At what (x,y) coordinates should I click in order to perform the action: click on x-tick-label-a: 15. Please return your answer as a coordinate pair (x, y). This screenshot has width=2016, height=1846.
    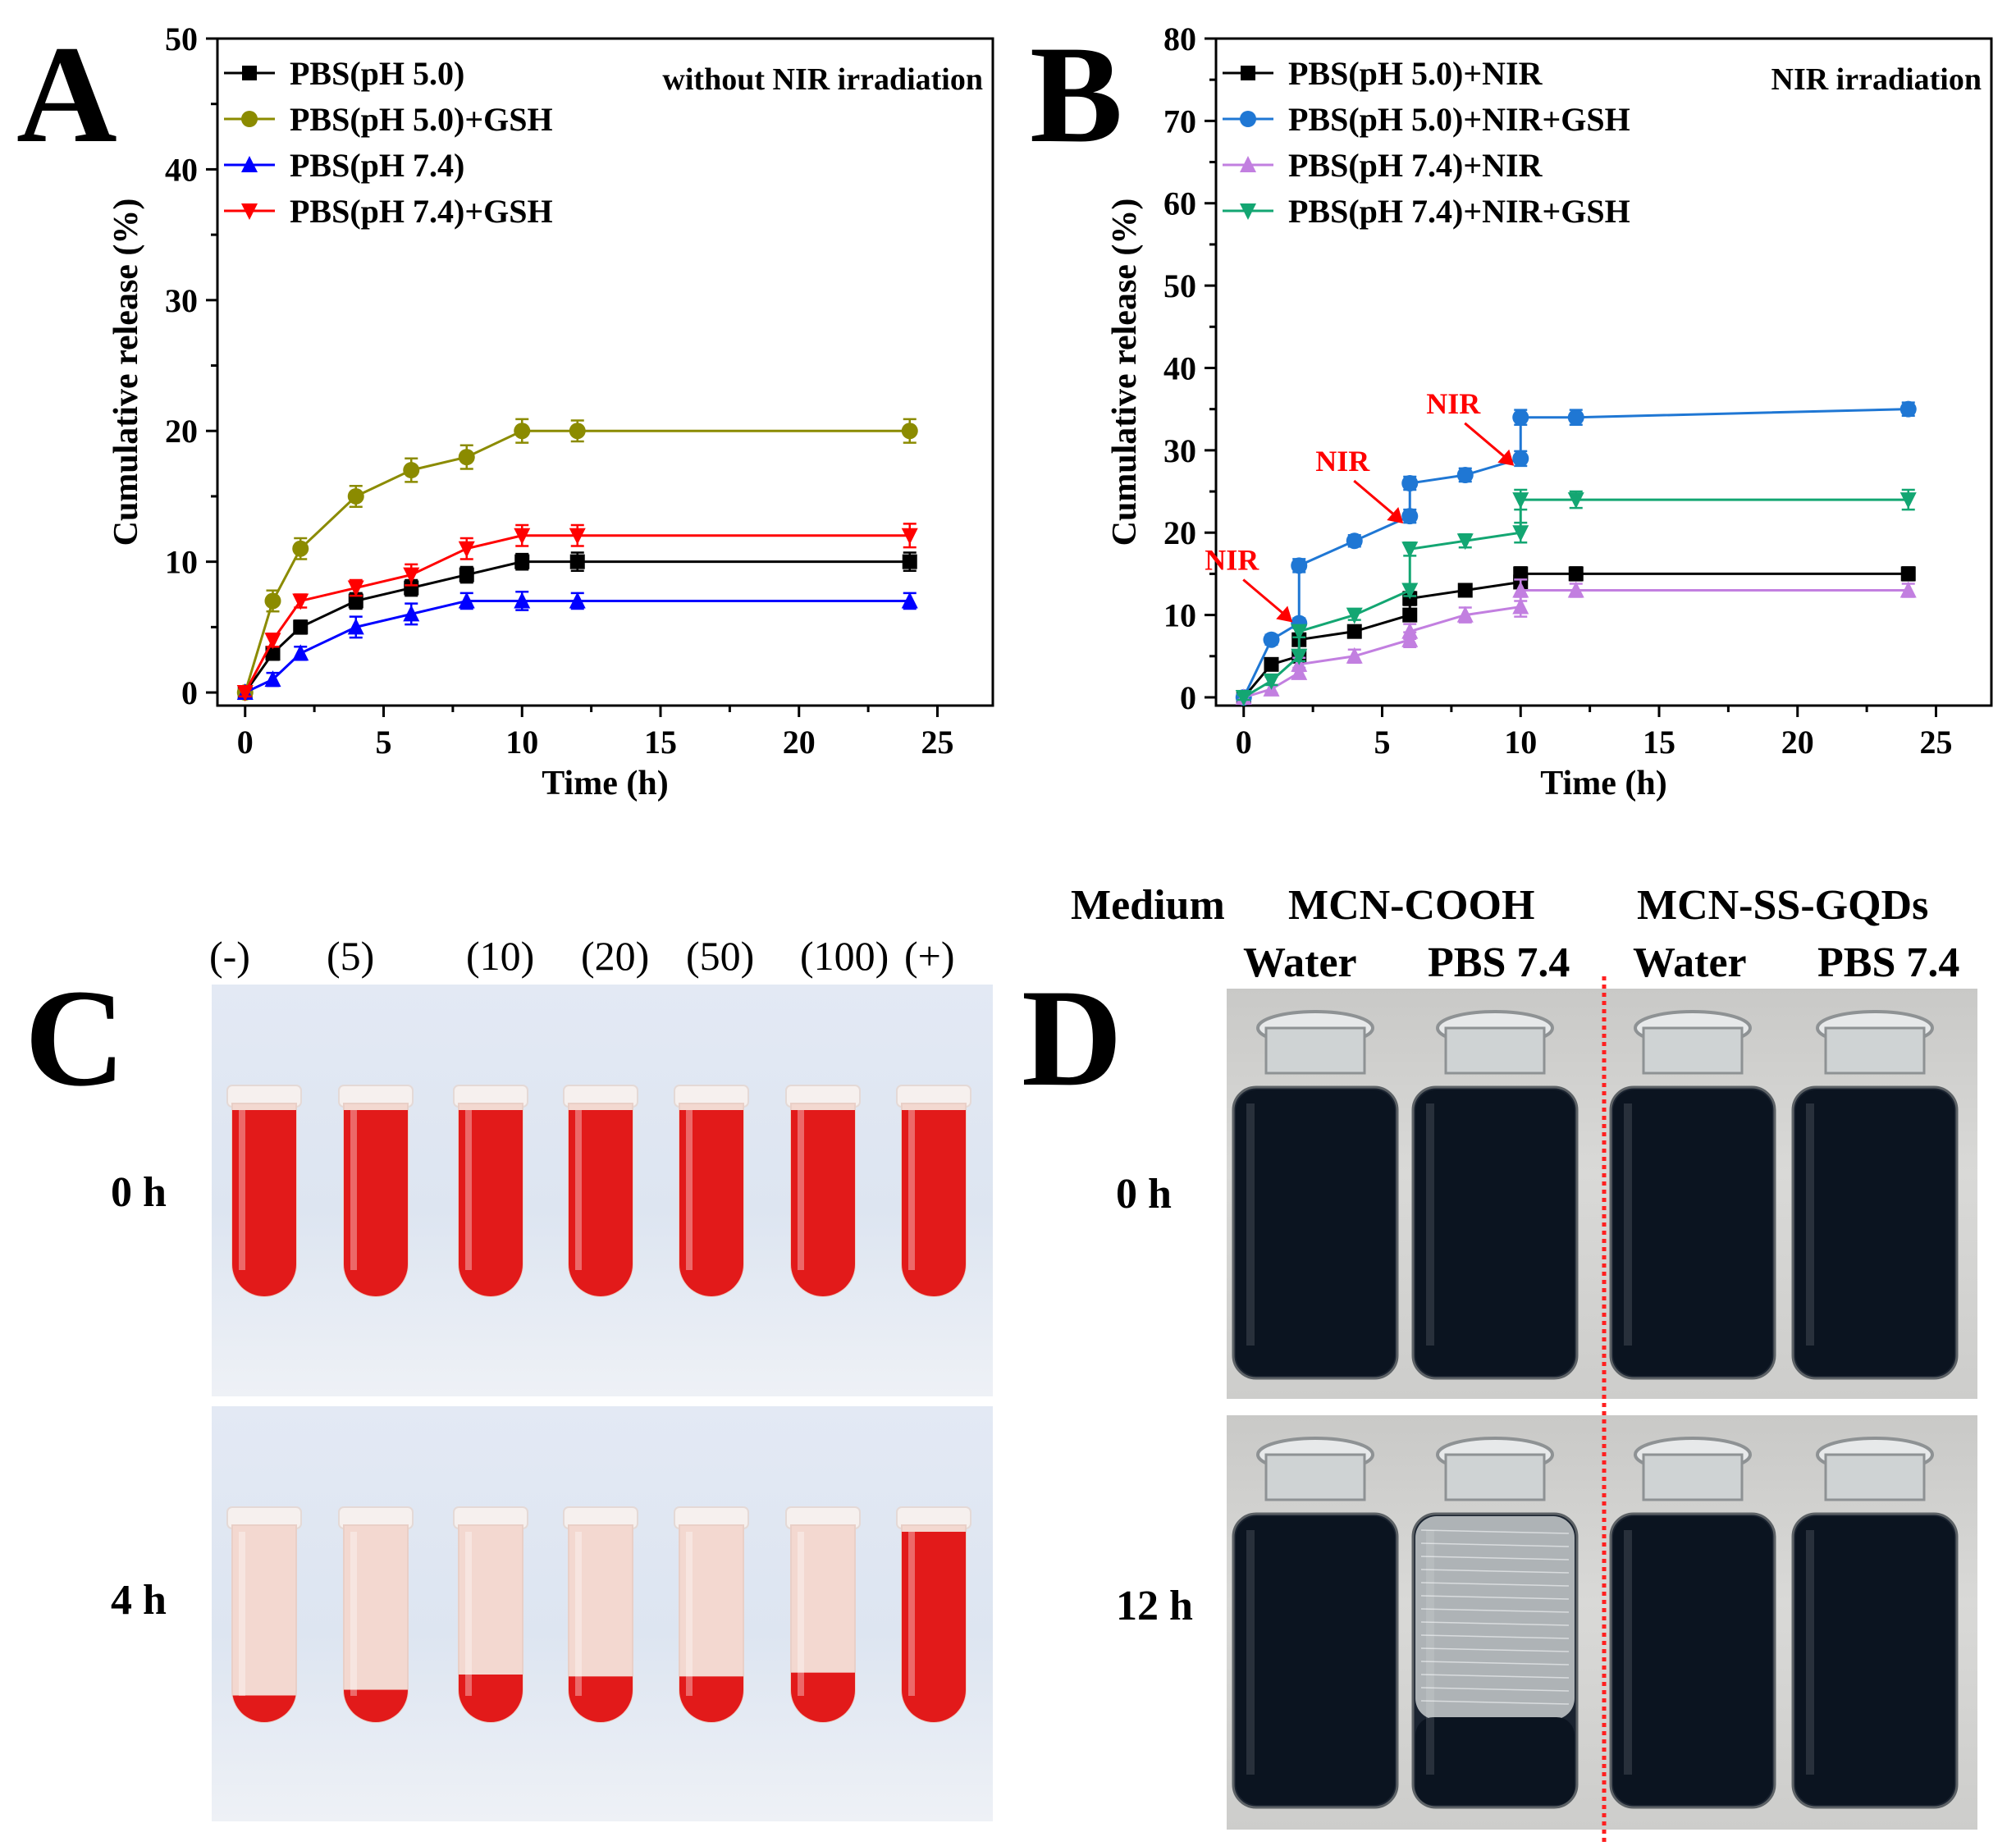
    Looking at the image, I should click on (660, 743).